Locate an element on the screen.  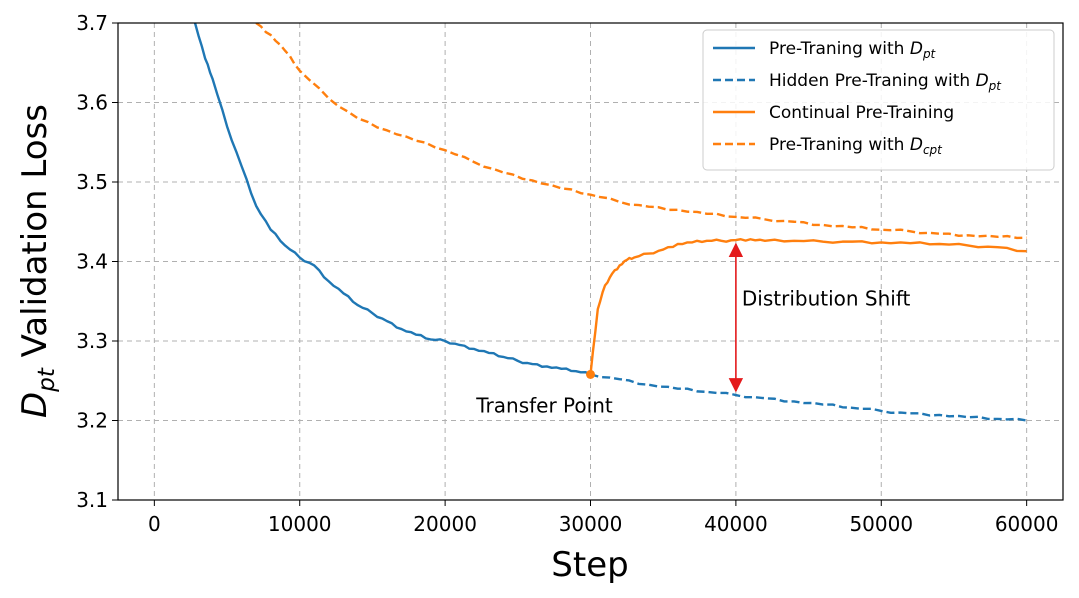
x-axis-title: Step is located at coordinates (589, 565).